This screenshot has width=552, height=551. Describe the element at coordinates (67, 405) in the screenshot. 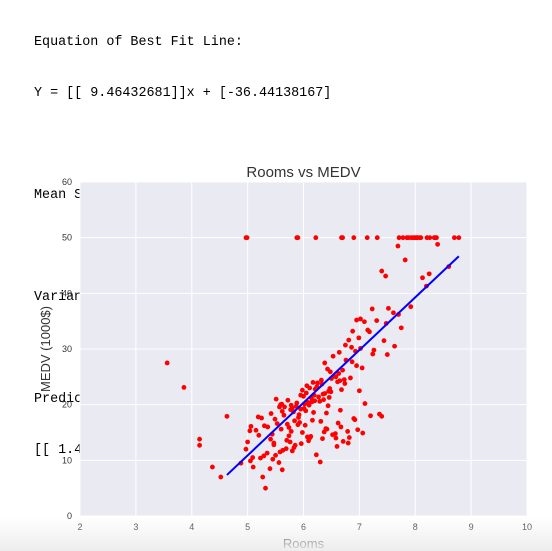

I see `y-tick-label: 20` at that location.